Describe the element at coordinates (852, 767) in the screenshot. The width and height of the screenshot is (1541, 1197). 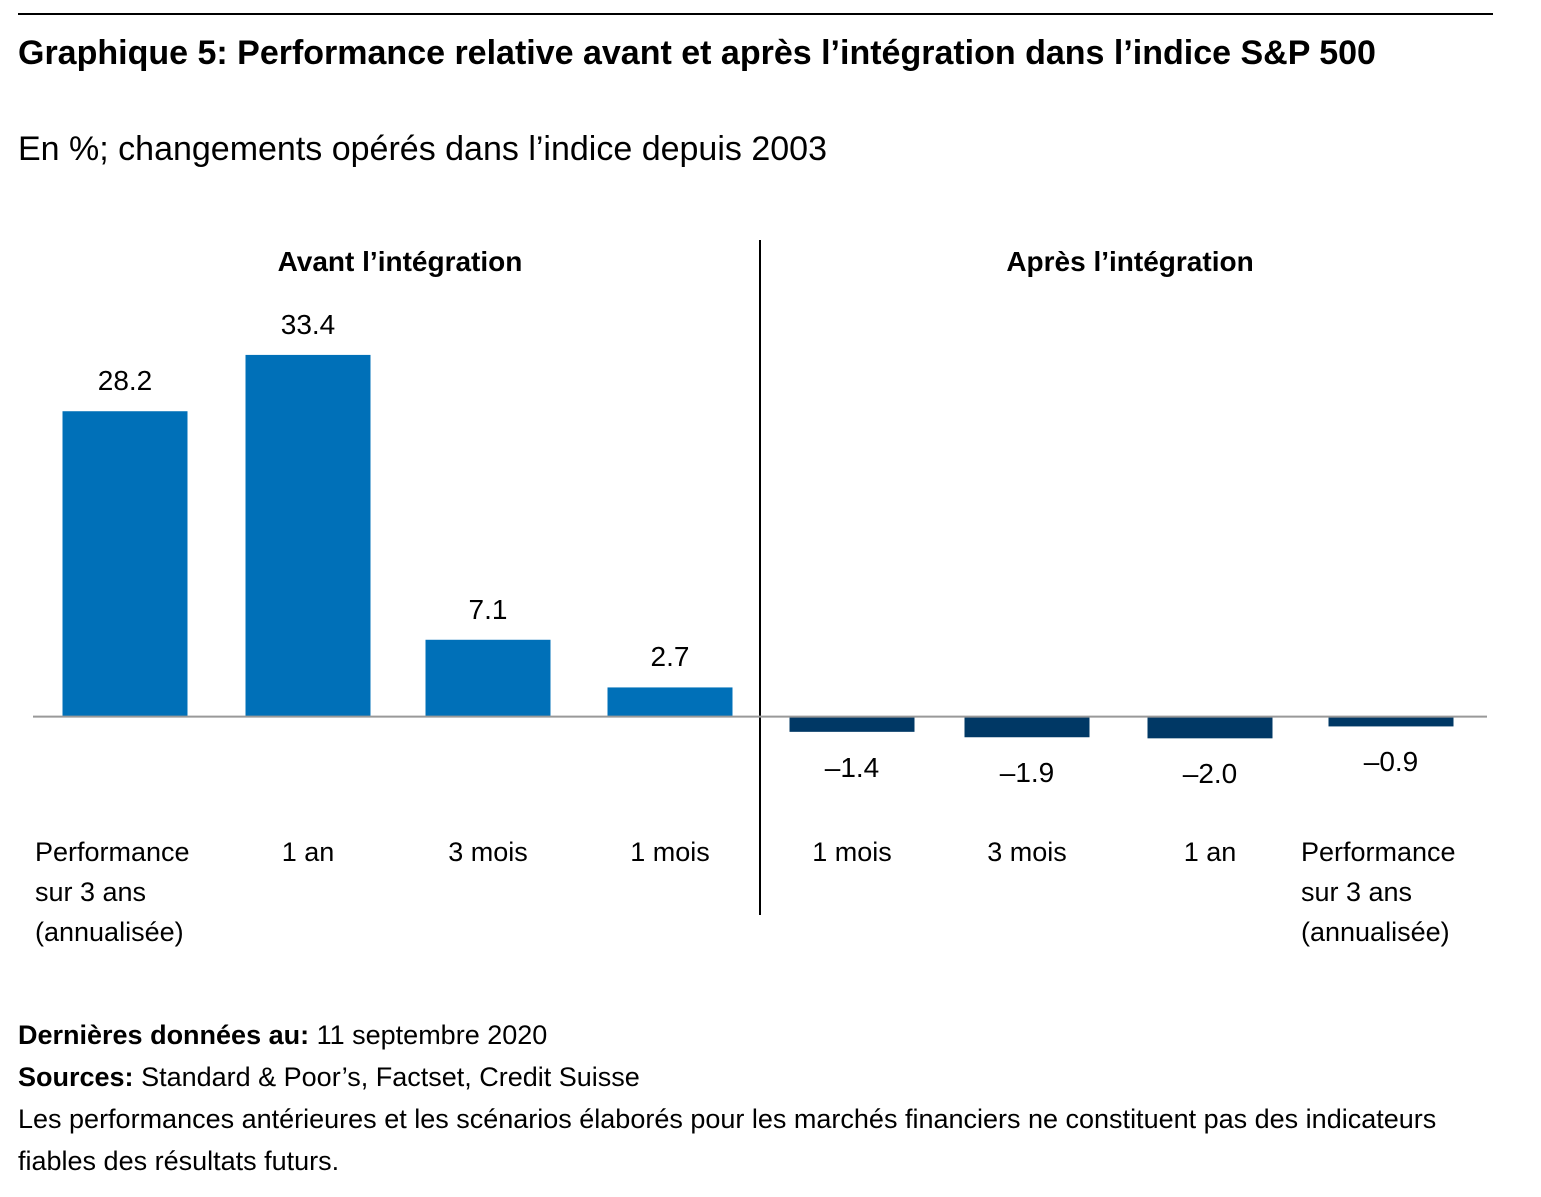
I see `value-label: –1.4` at that location.